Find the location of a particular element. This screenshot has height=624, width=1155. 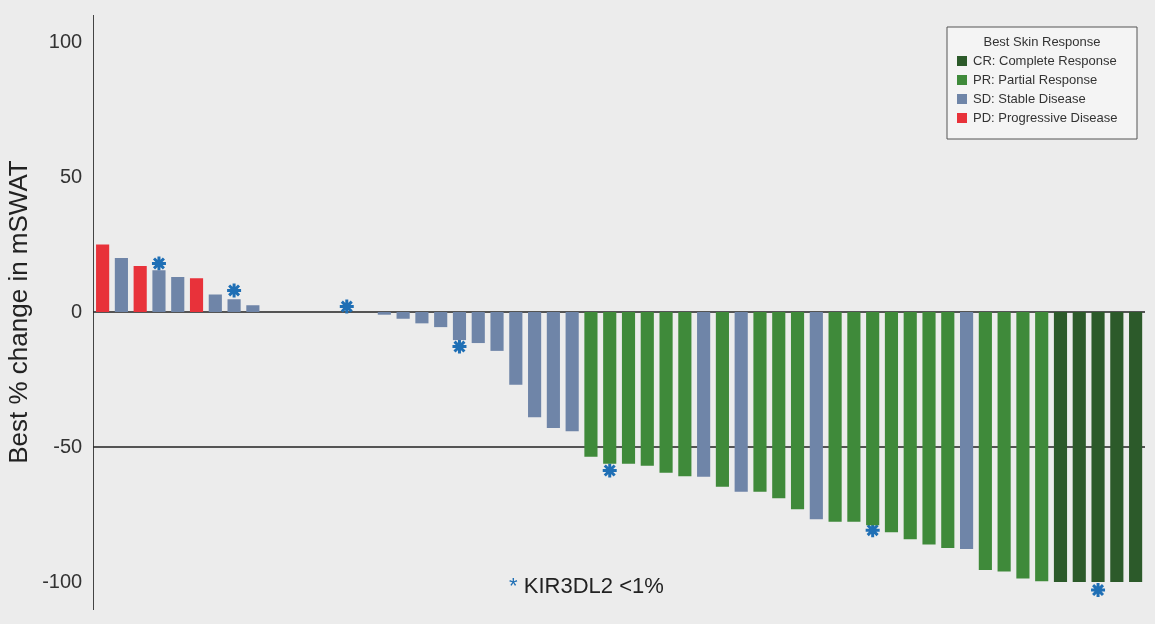

y-tick-label: -100 is located at coordinates (62, 580).